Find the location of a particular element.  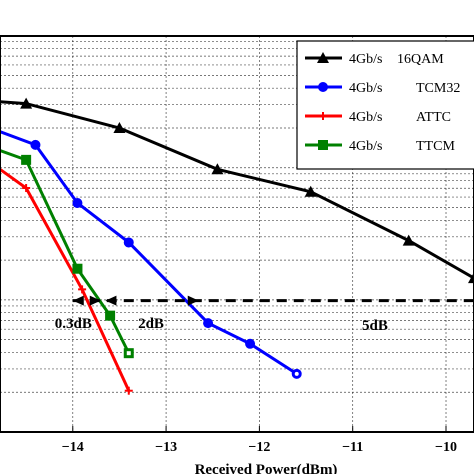

x-tick-label: −10 is located at coordinates (446, 447).